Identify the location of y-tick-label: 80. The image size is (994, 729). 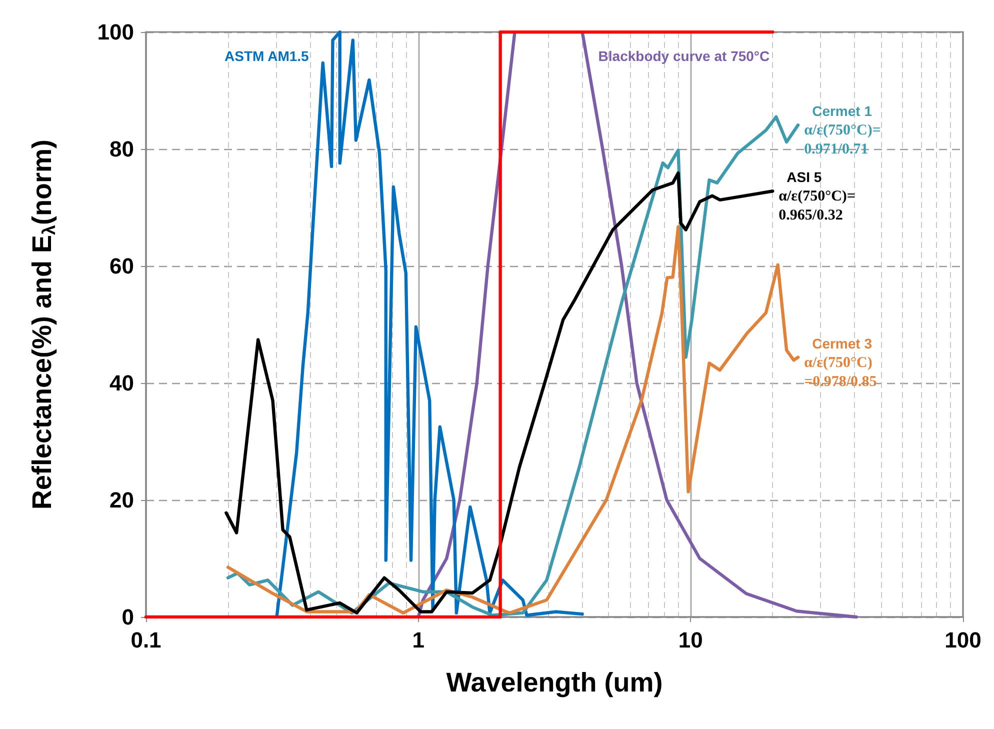
(122, 149).